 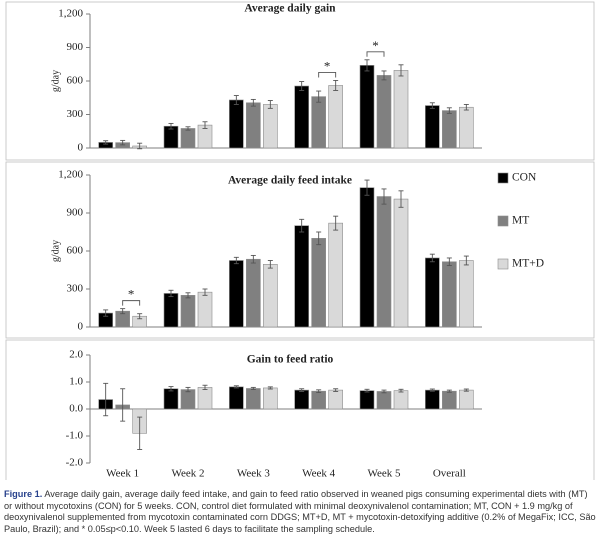 I want to click on panel2-y-tick-label: 300, so click(x=75, y=289).